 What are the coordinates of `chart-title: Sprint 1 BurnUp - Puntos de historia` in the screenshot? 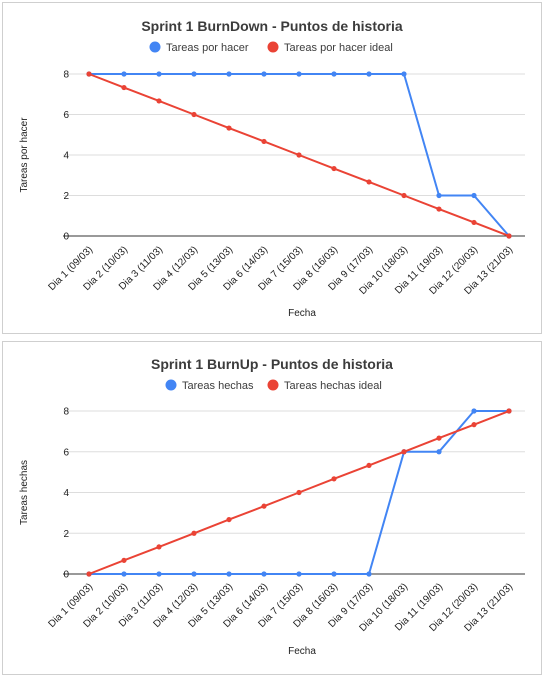 It's located at (272, 364).